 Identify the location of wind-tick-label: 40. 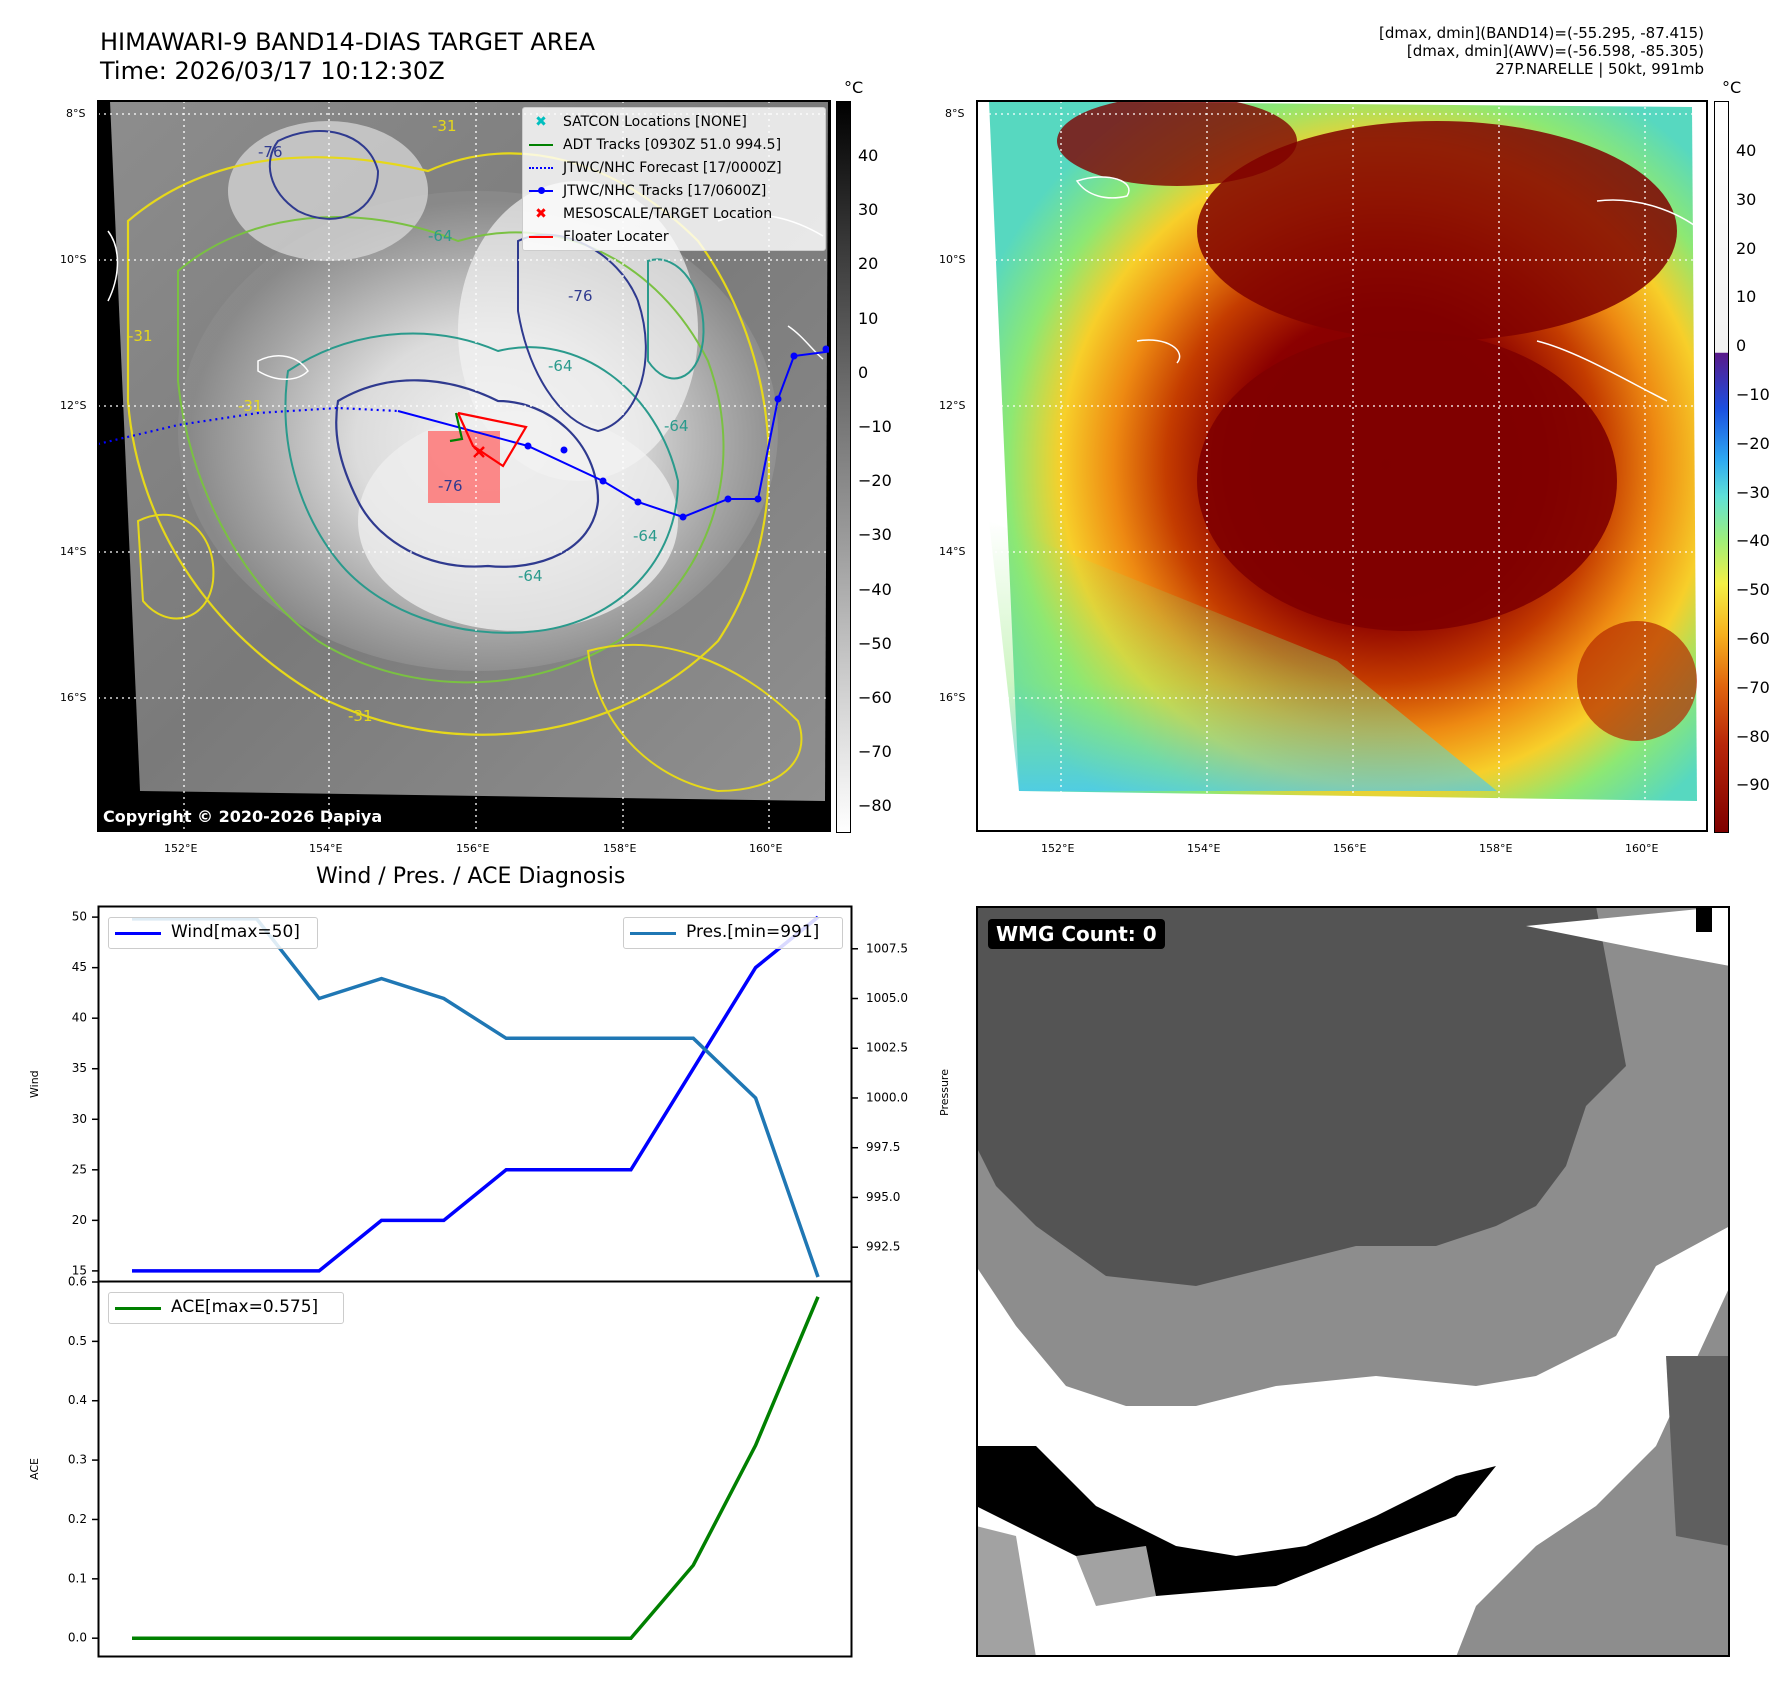
(79, 1018).